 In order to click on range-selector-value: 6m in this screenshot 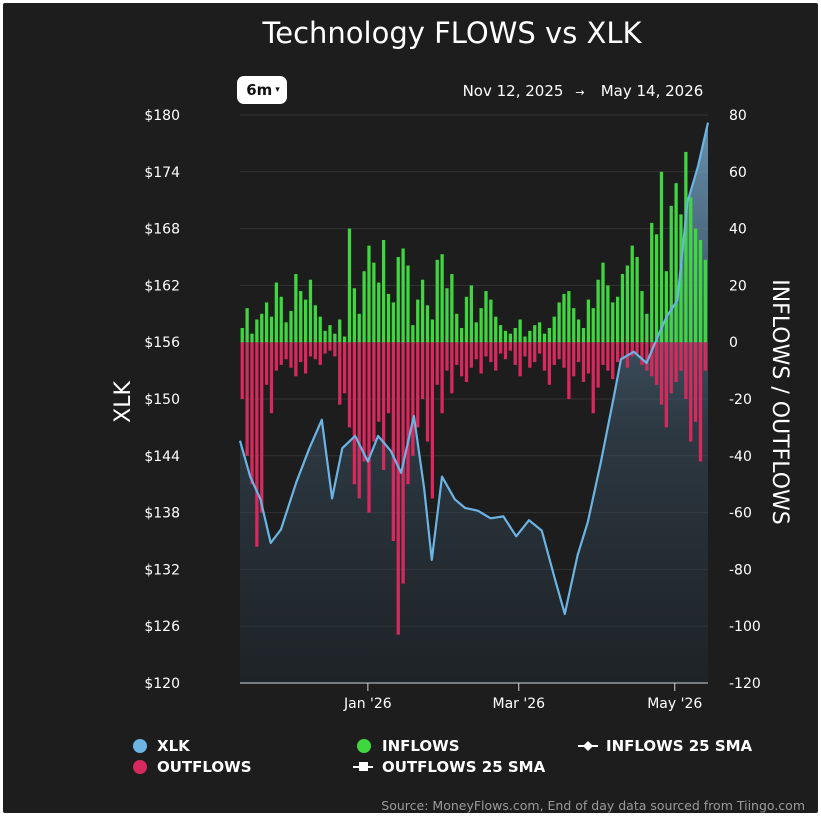, I will do `click(259, 90)`.